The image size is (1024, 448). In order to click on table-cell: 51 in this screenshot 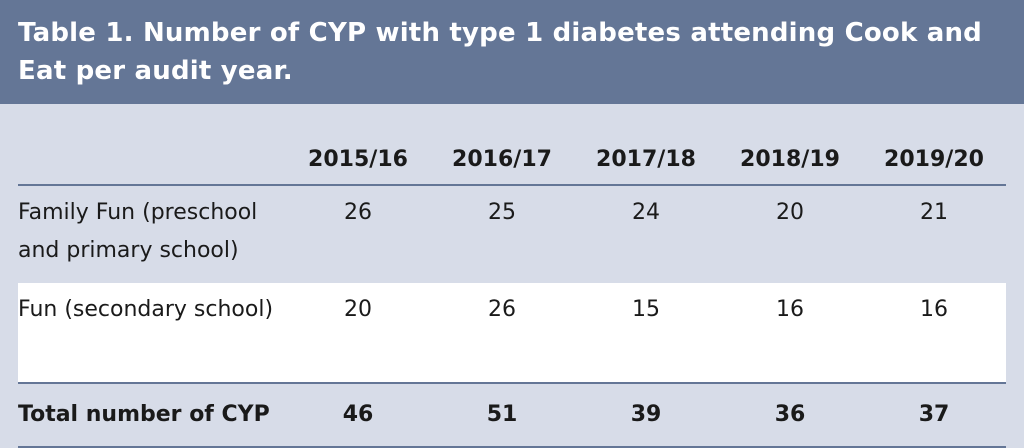, I will do `click(502, 415)`.